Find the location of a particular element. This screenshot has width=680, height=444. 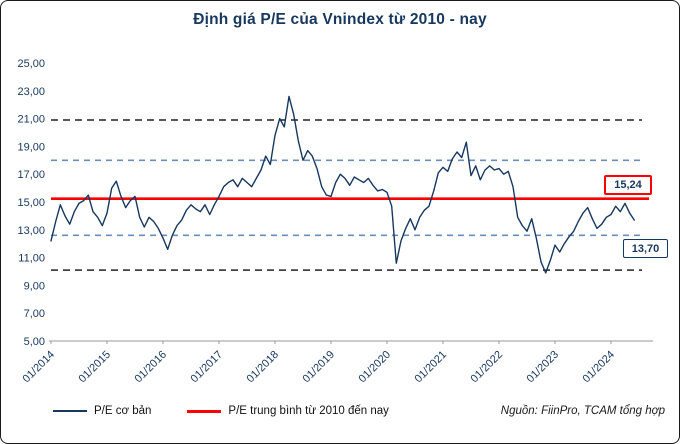

mean-line-icon is located at coordinates (204, 411).